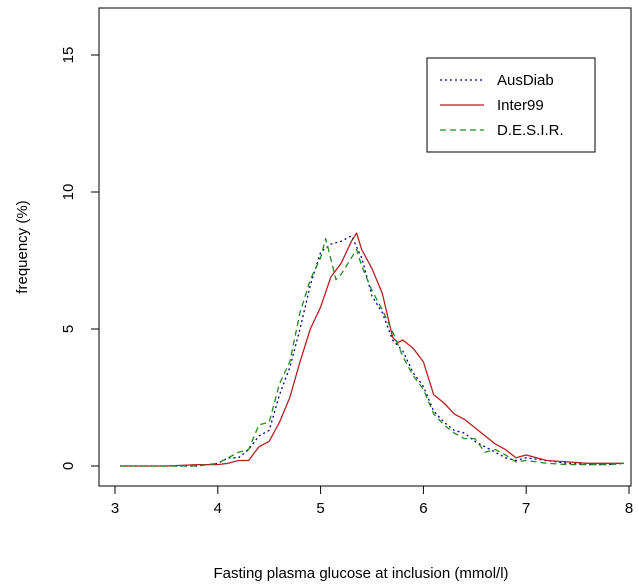  Describe the element at coordinates (68, 55) in the screenshot. I see `y-tick-label: 15` at that location.